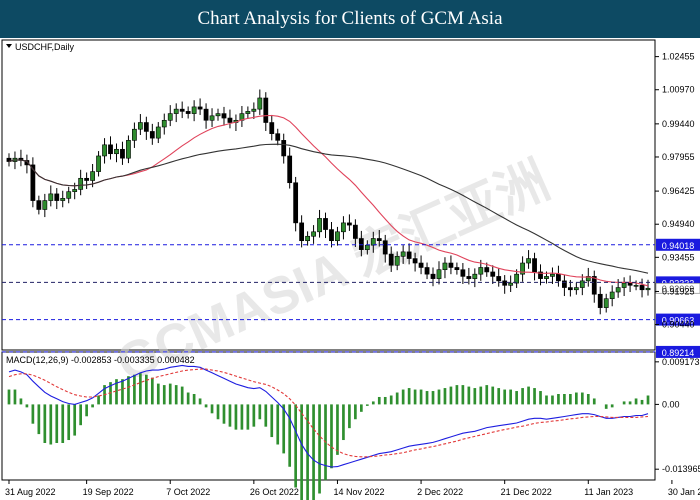 This screenshot has width=700, height=500. Describe the element at coordinates (108, 492) in the screenshot. I see `time-axis-label: 19 Sep 2022` at that location.